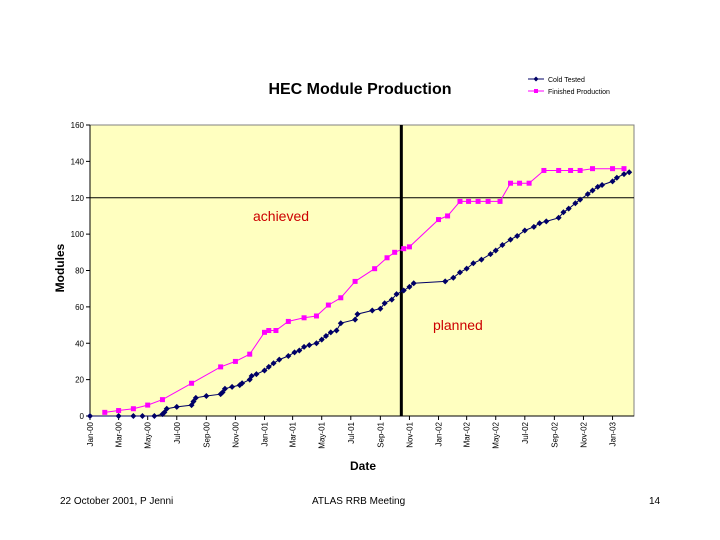 This screenshot has width=720, height=540. What do you see at coordinates (78, 125) in the screenshot?
I see `y-tick-label: 160` at bounding box center [78, 125].